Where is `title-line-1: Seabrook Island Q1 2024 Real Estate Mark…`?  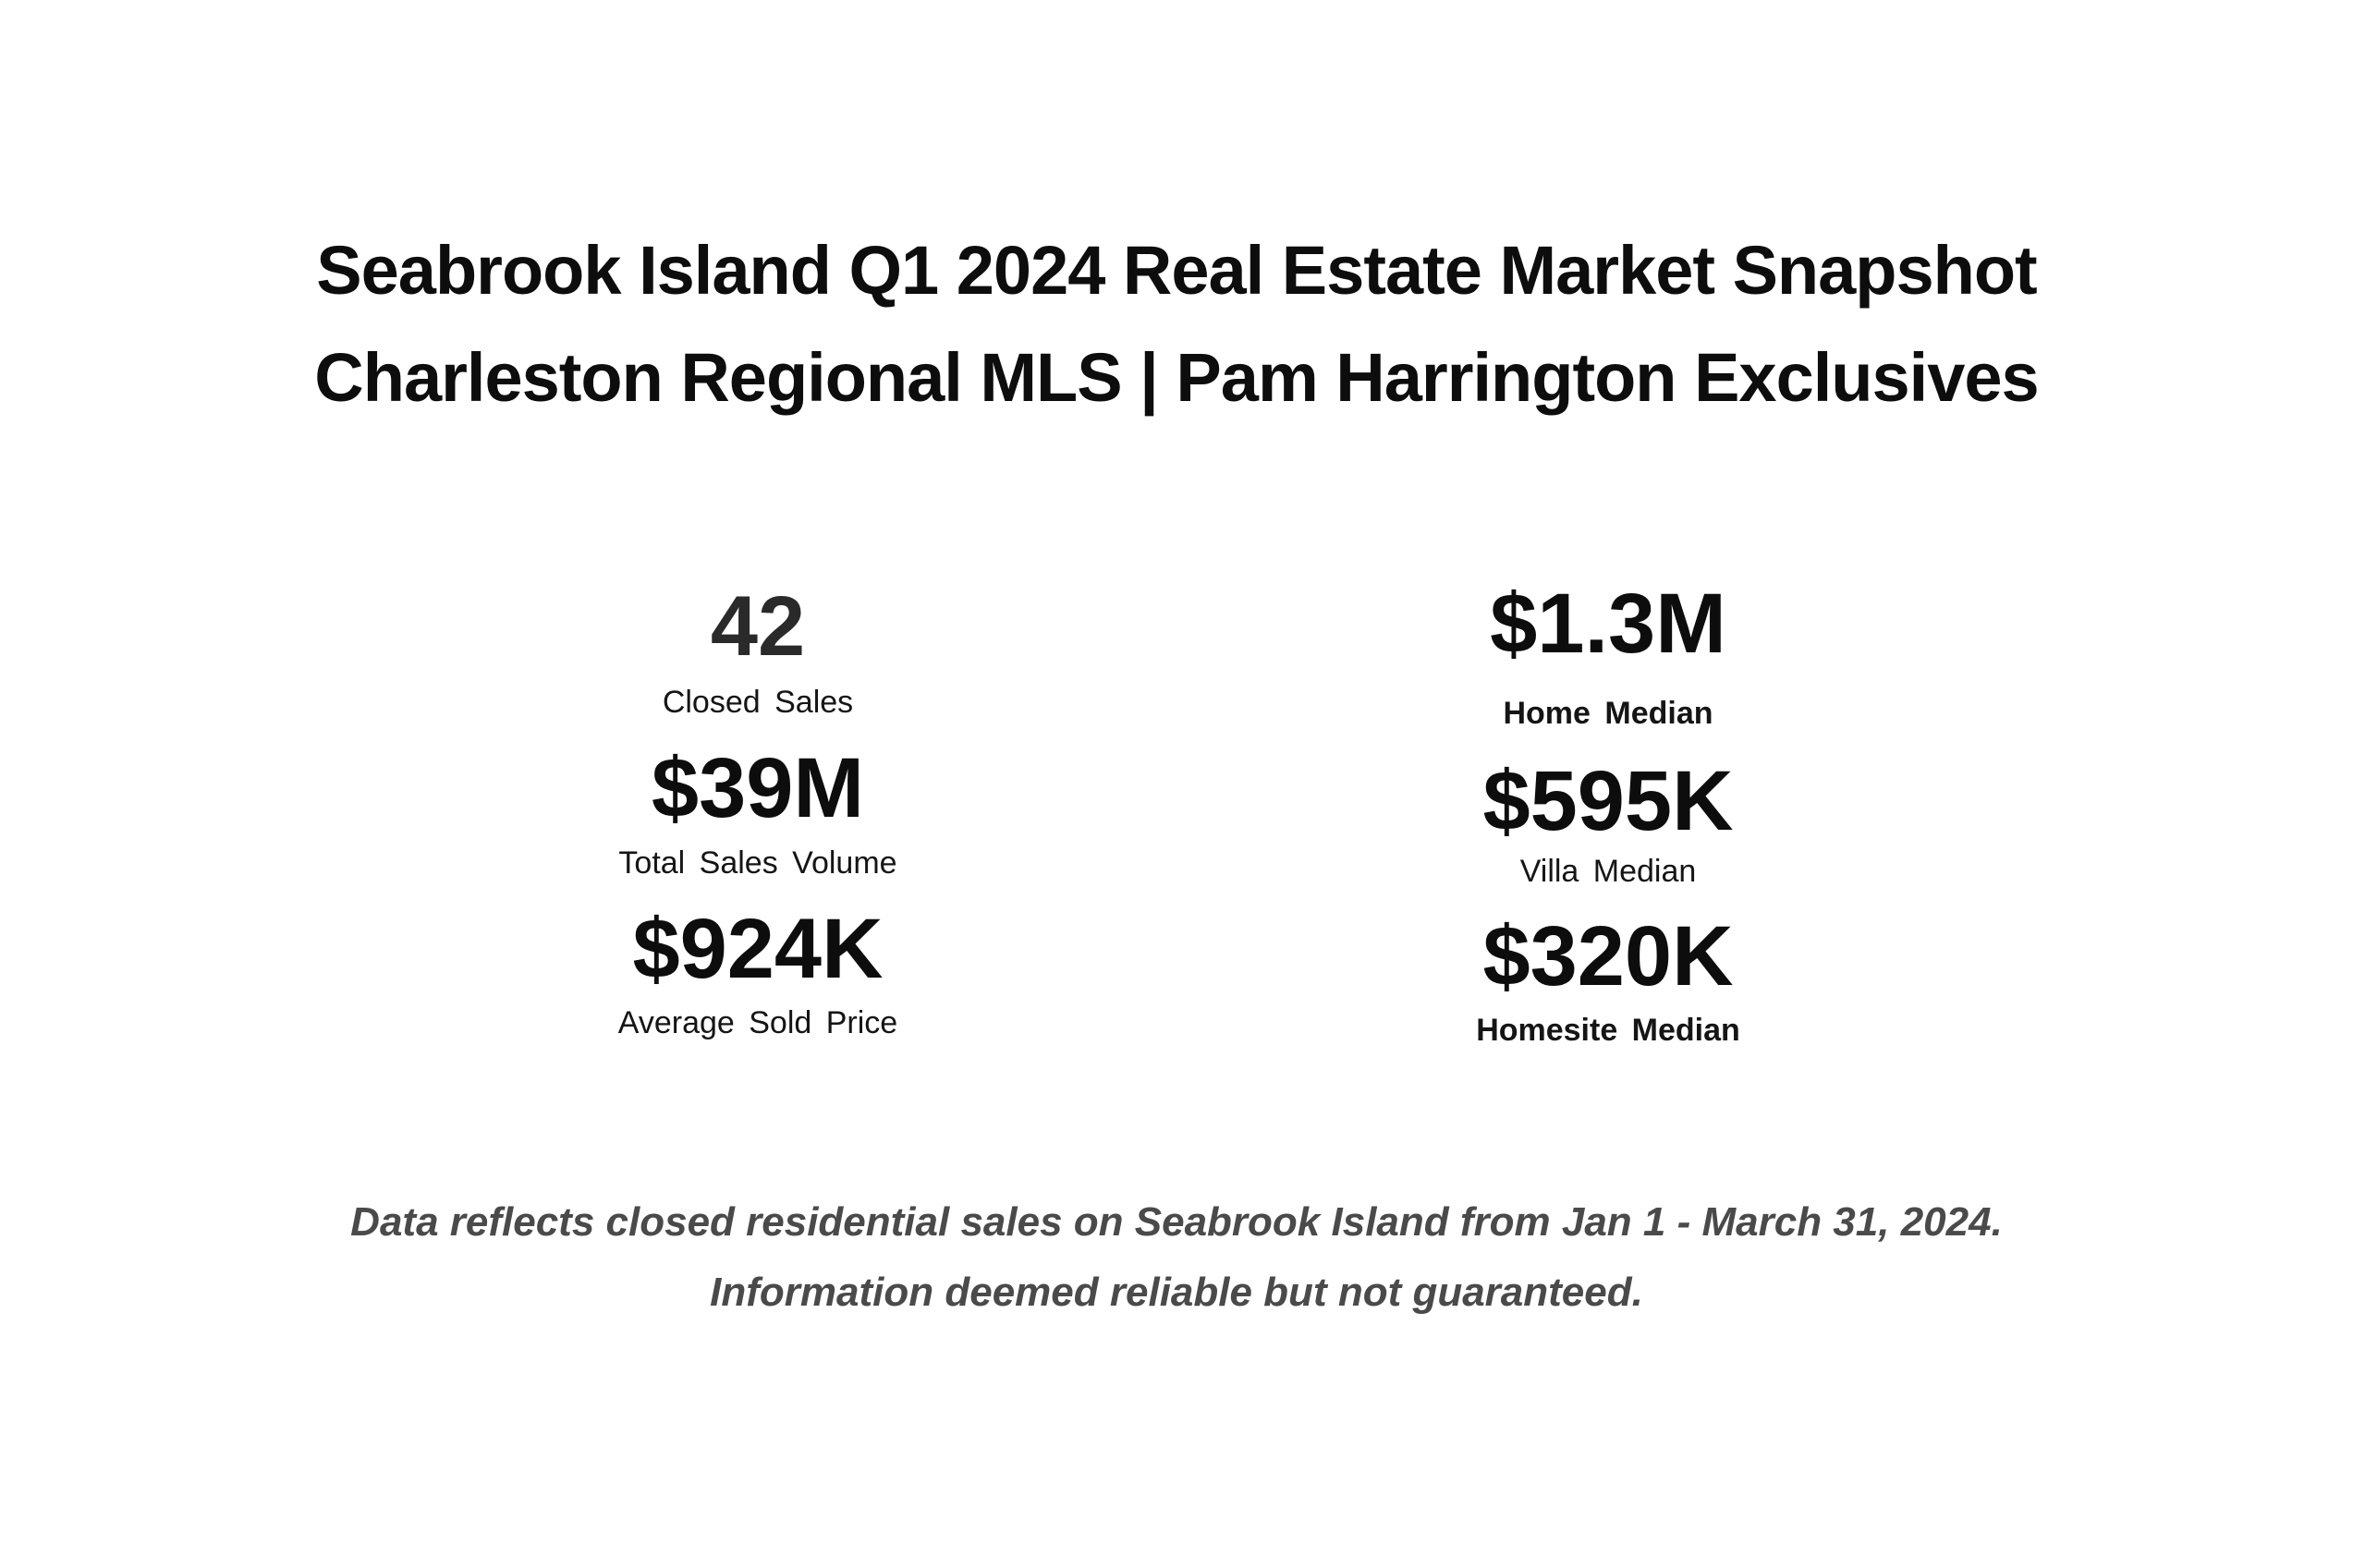 title-line-1: Seabrook Island Q1 2024 Real Estate Mark… is located at coordinates (1176, 270).